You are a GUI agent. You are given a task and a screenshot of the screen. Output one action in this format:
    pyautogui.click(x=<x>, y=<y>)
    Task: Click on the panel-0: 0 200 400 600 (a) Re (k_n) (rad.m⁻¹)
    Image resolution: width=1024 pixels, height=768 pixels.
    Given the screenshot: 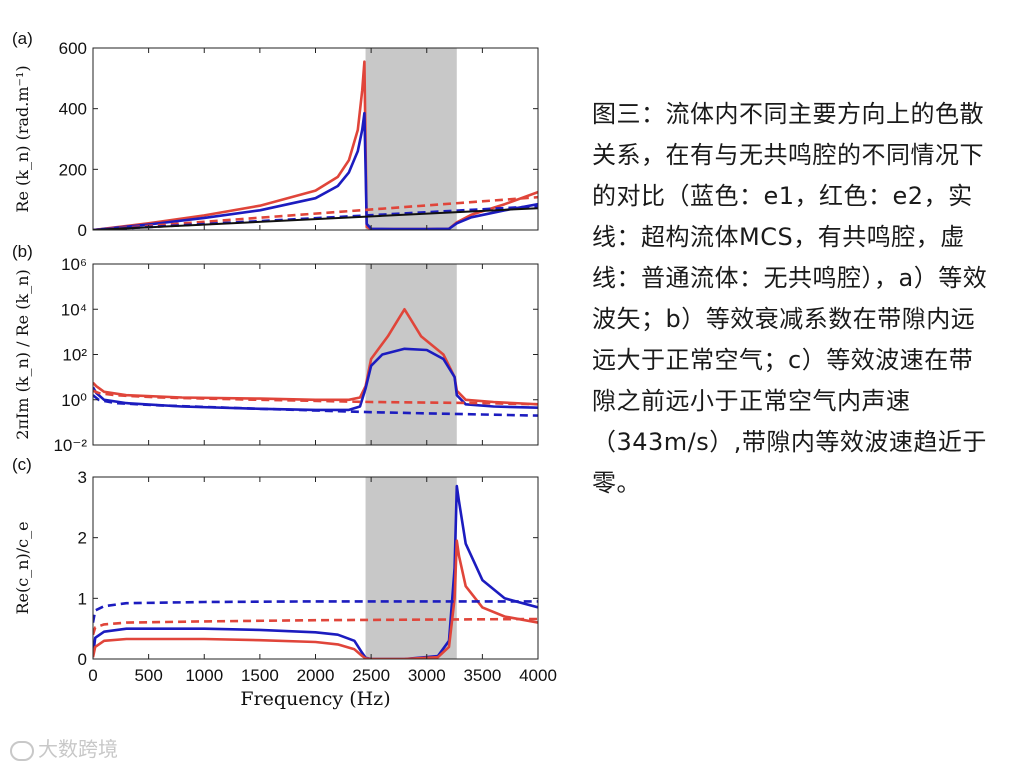 What is the action you would take?
    pyautogui.click(x=275, y=134)
    